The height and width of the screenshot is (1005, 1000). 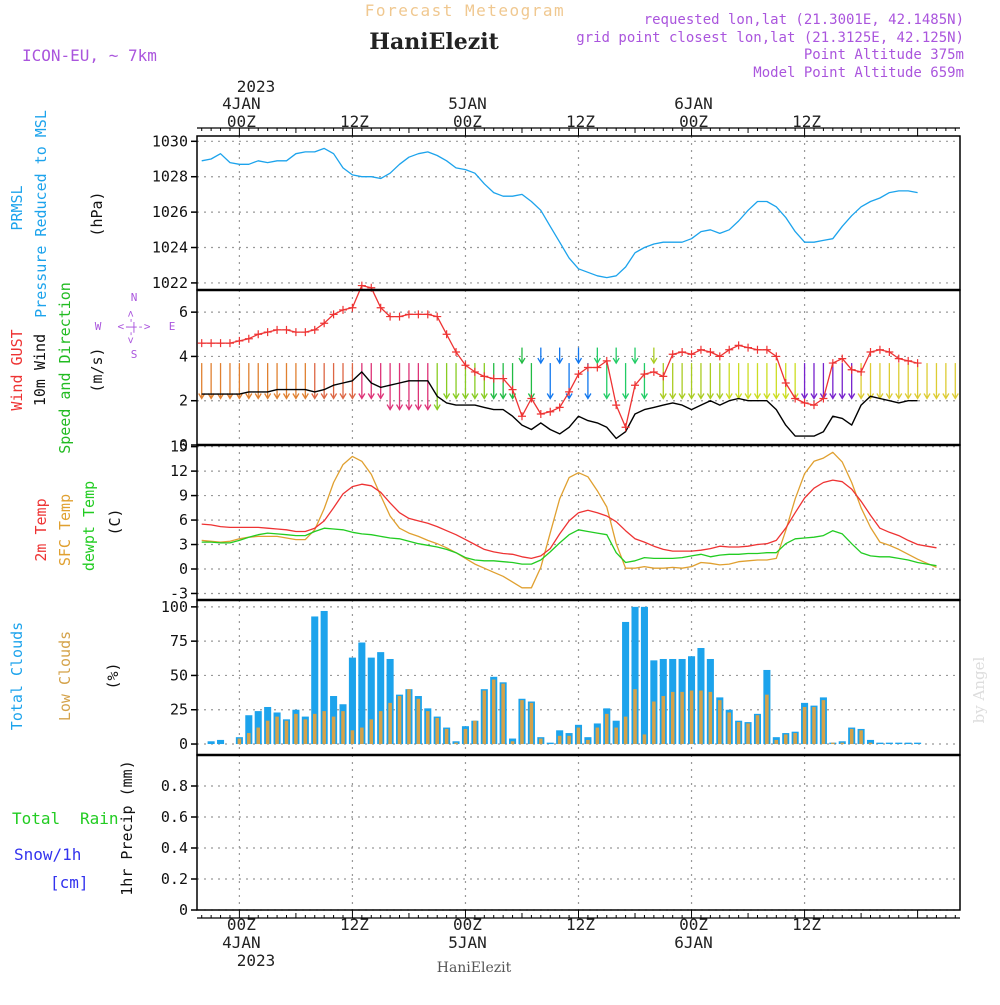 What do you see at coordinates (569, 547) in the screenshot?
I see `dewpt-line` at bounding box center [569, 547].